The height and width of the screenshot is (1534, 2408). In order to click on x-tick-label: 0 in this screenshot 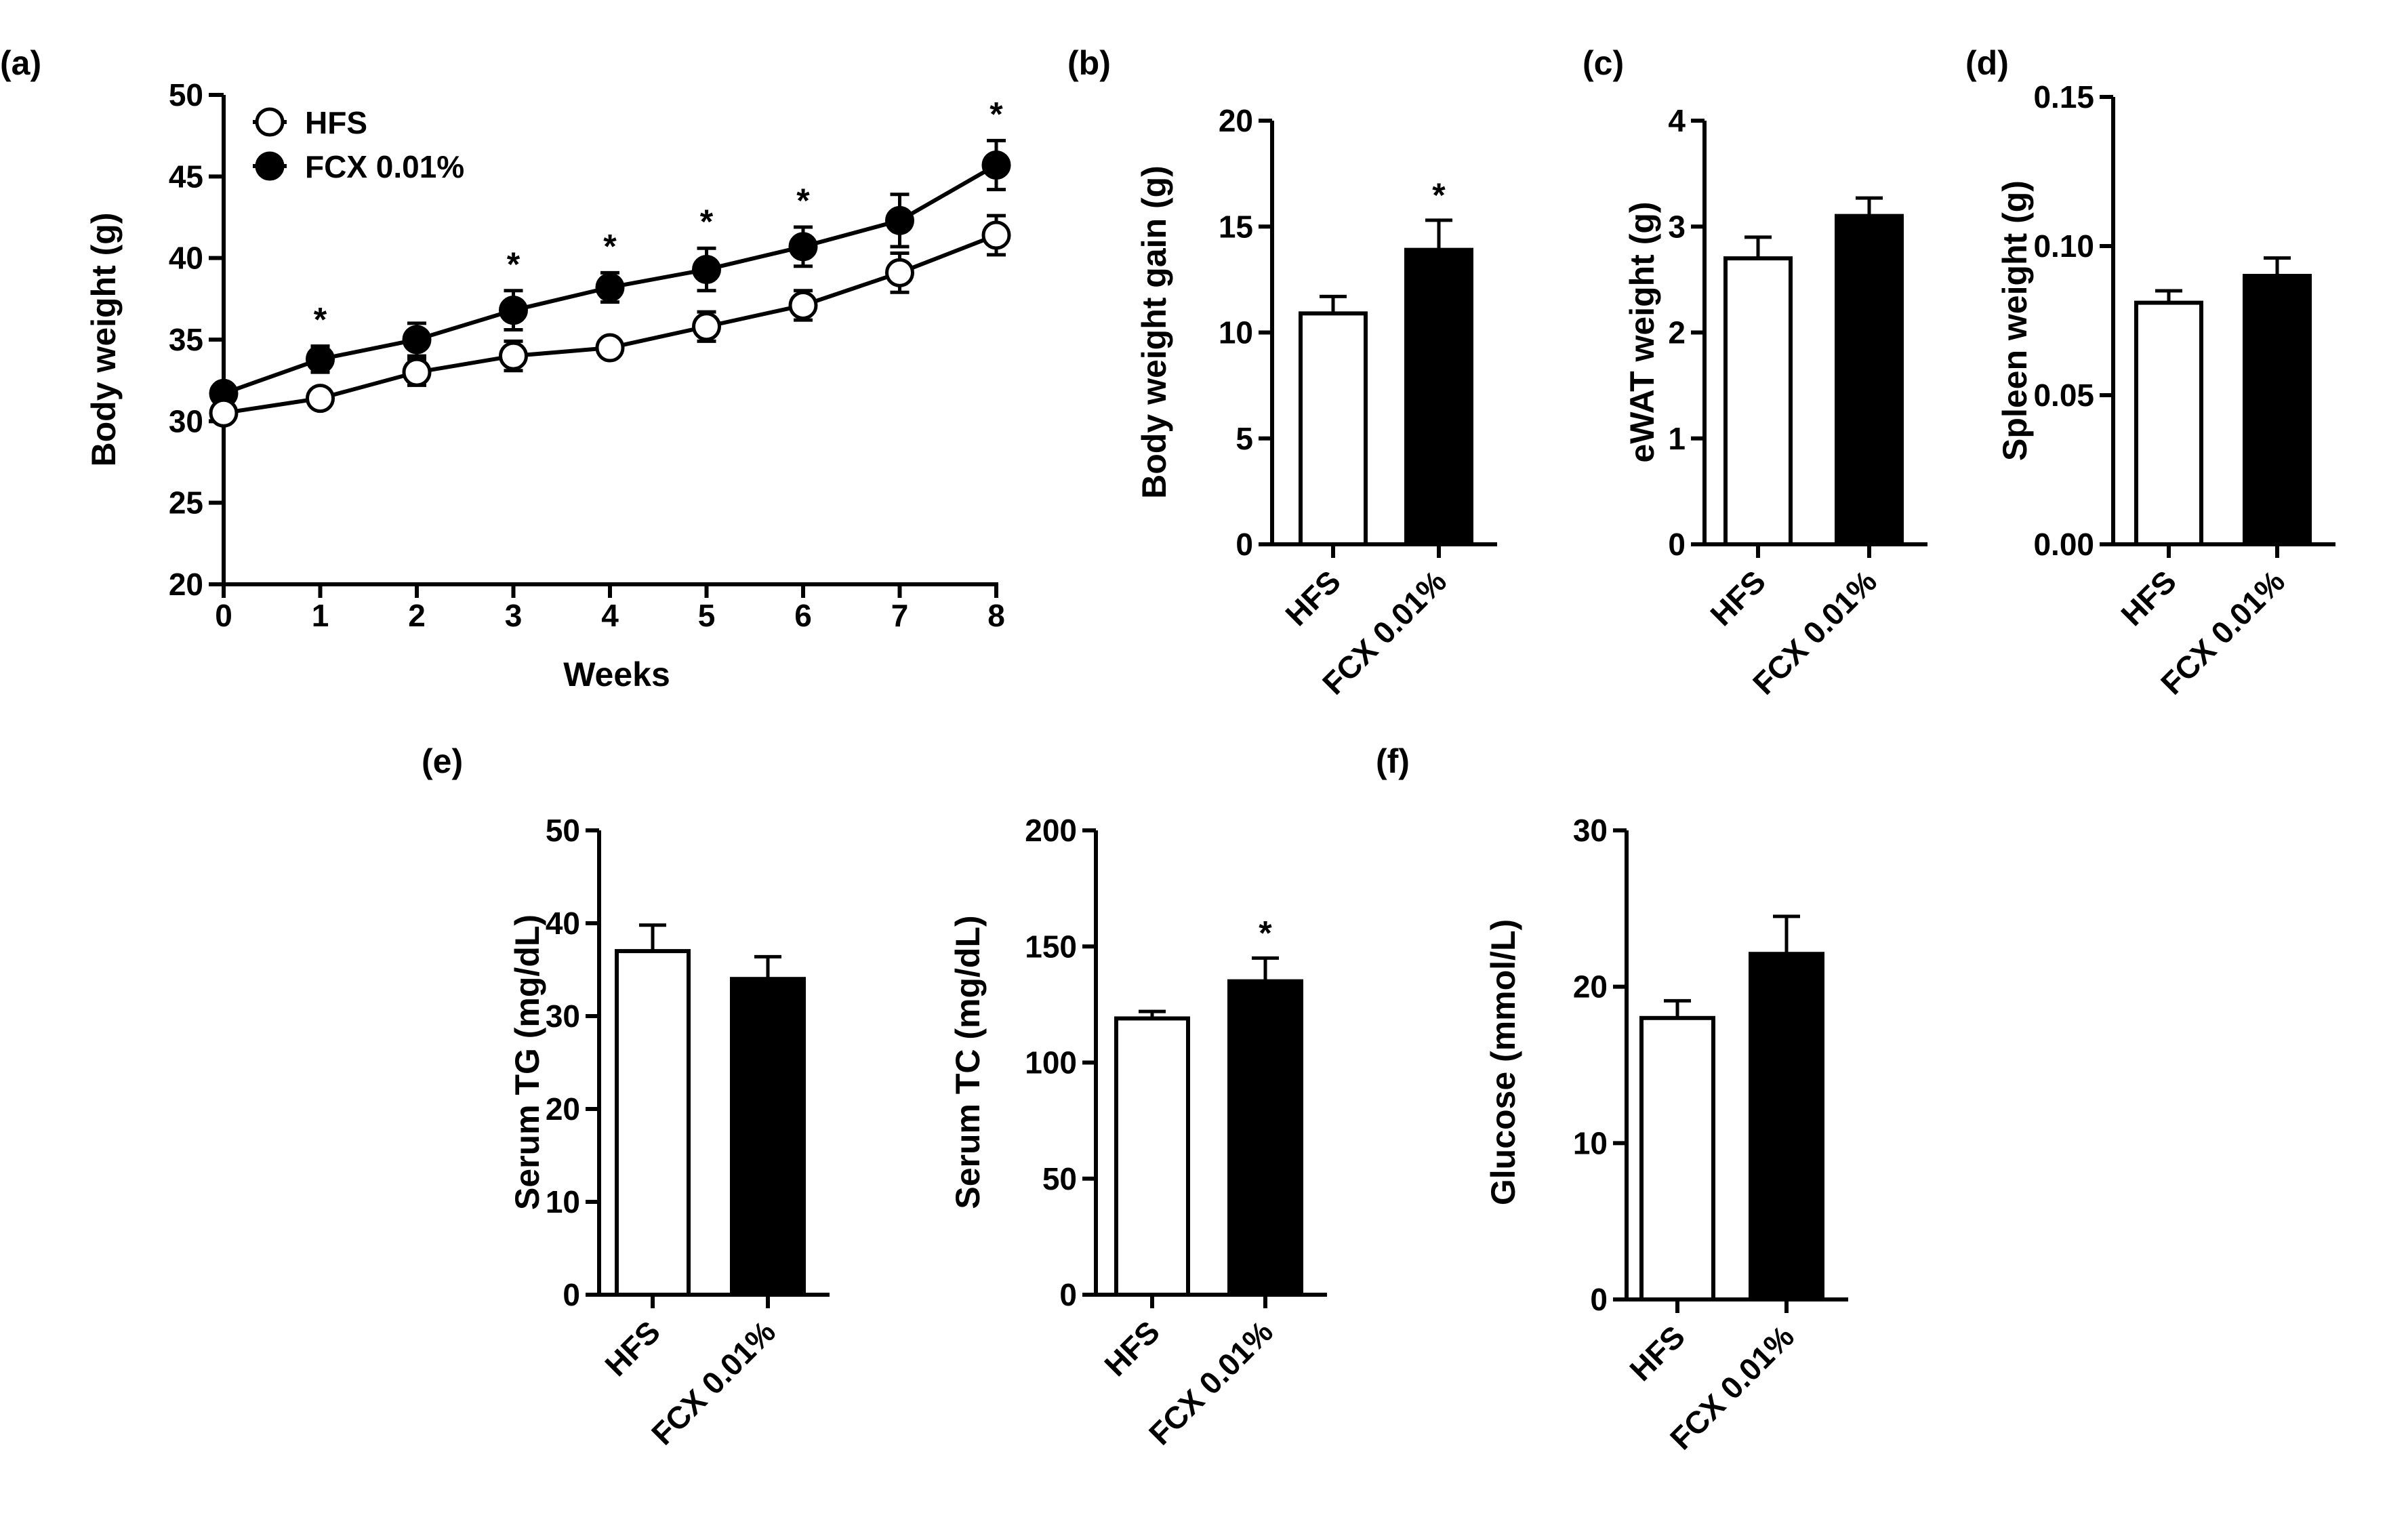, I will do `click(223, 616)`.